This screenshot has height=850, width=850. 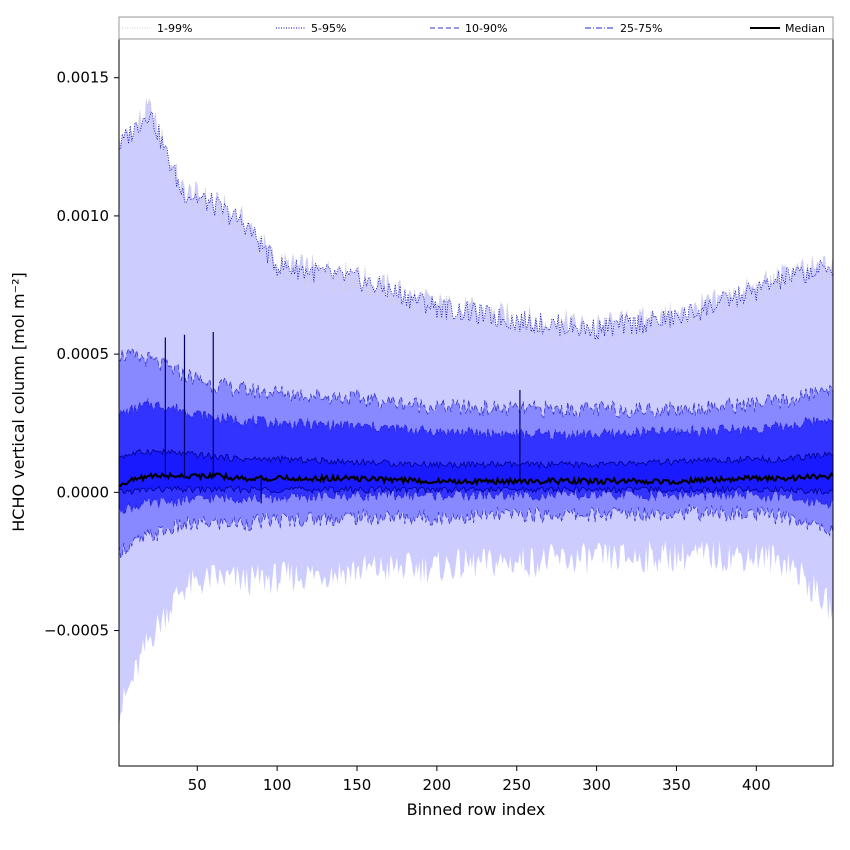 I want to click on x-tick-label: 150, so click(x=357, y=785).